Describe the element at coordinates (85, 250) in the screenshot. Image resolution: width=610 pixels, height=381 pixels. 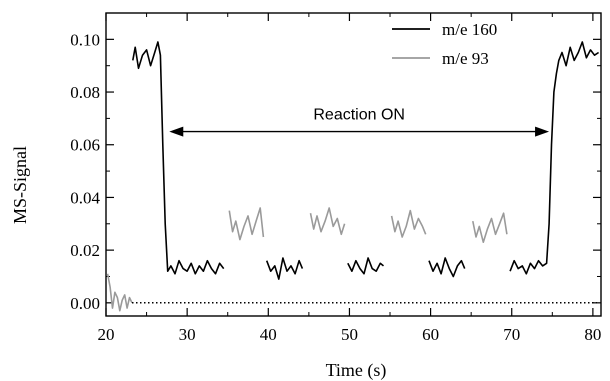
I see `y-tick-label: 0.02` at that location.